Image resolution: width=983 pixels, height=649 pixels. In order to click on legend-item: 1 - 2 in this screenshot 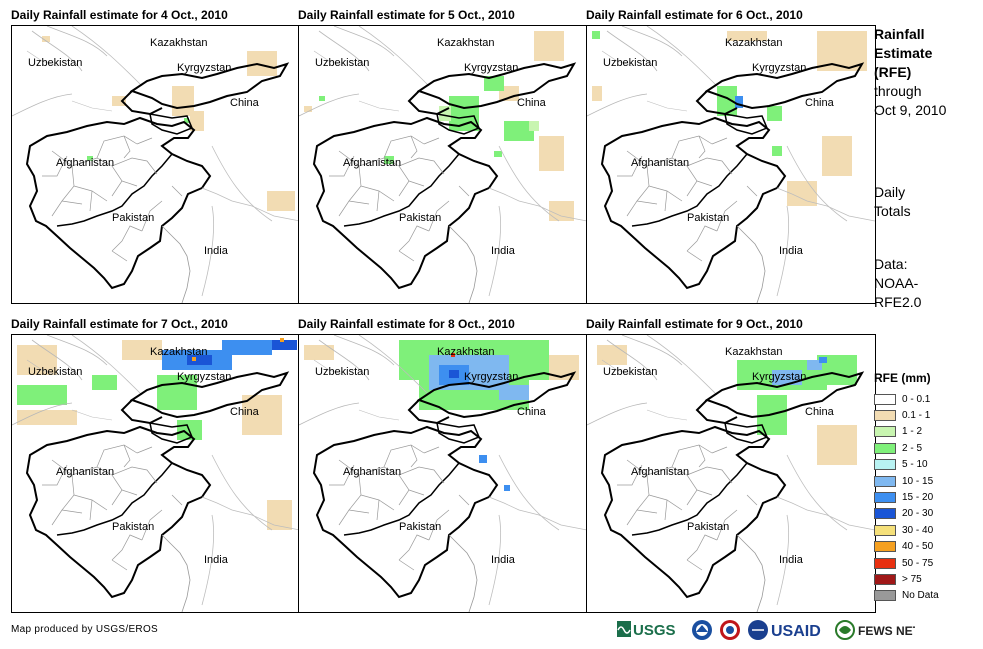, I will do `click(926, 432)`.